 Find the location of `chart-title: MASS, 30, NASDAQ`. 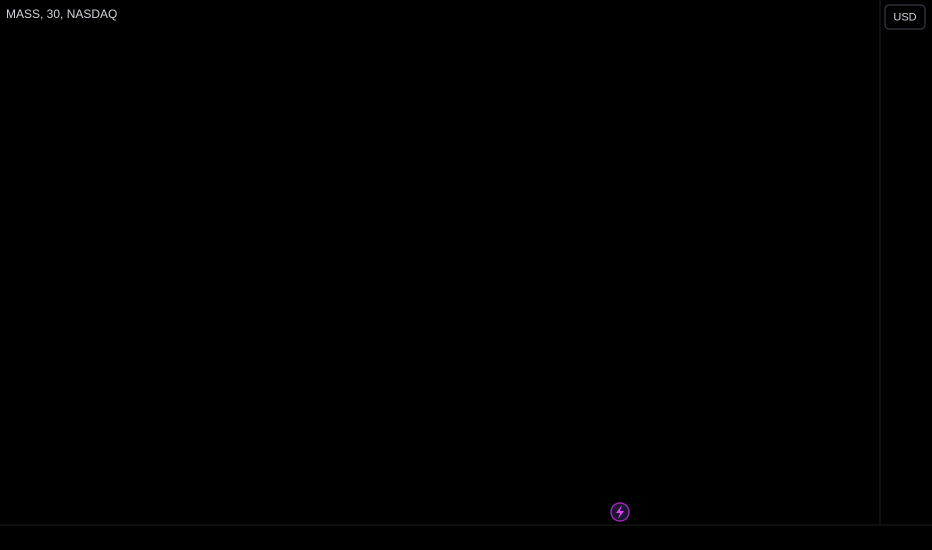

chart-title: MASS, 30, NASDAQ is located at coordinates (61, 14).